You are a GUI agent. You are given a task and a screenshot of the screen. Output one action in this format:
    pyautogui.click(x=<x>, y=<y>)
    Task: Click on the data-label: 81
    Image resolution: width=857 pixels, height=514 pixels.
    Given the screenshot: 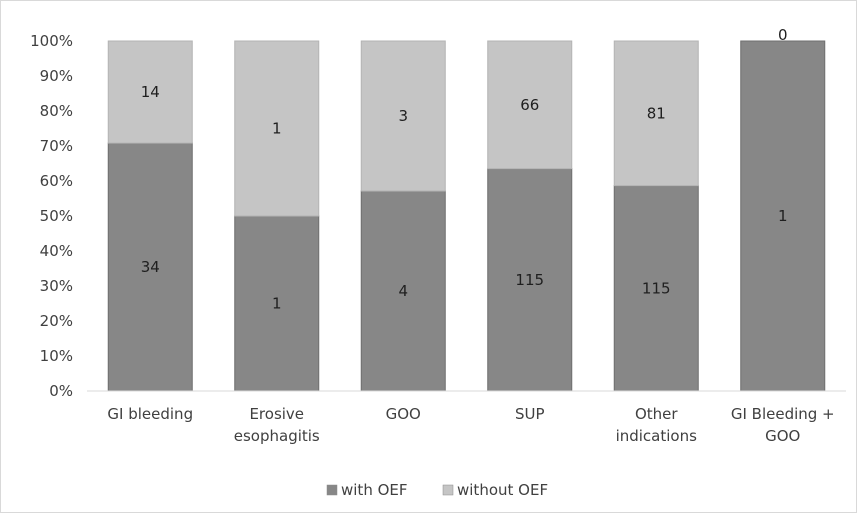 What is the action you would take?
    pyautogui.click(x=656, y=113)
    